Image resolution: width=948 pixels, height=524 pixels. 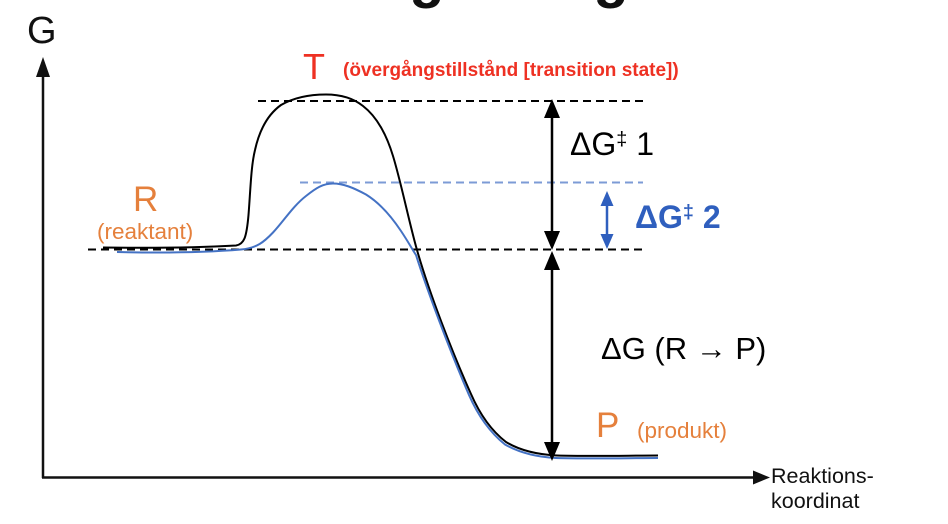 I want to click on dg2-label: ΔG‡ 2, so click(x=678, y=217).